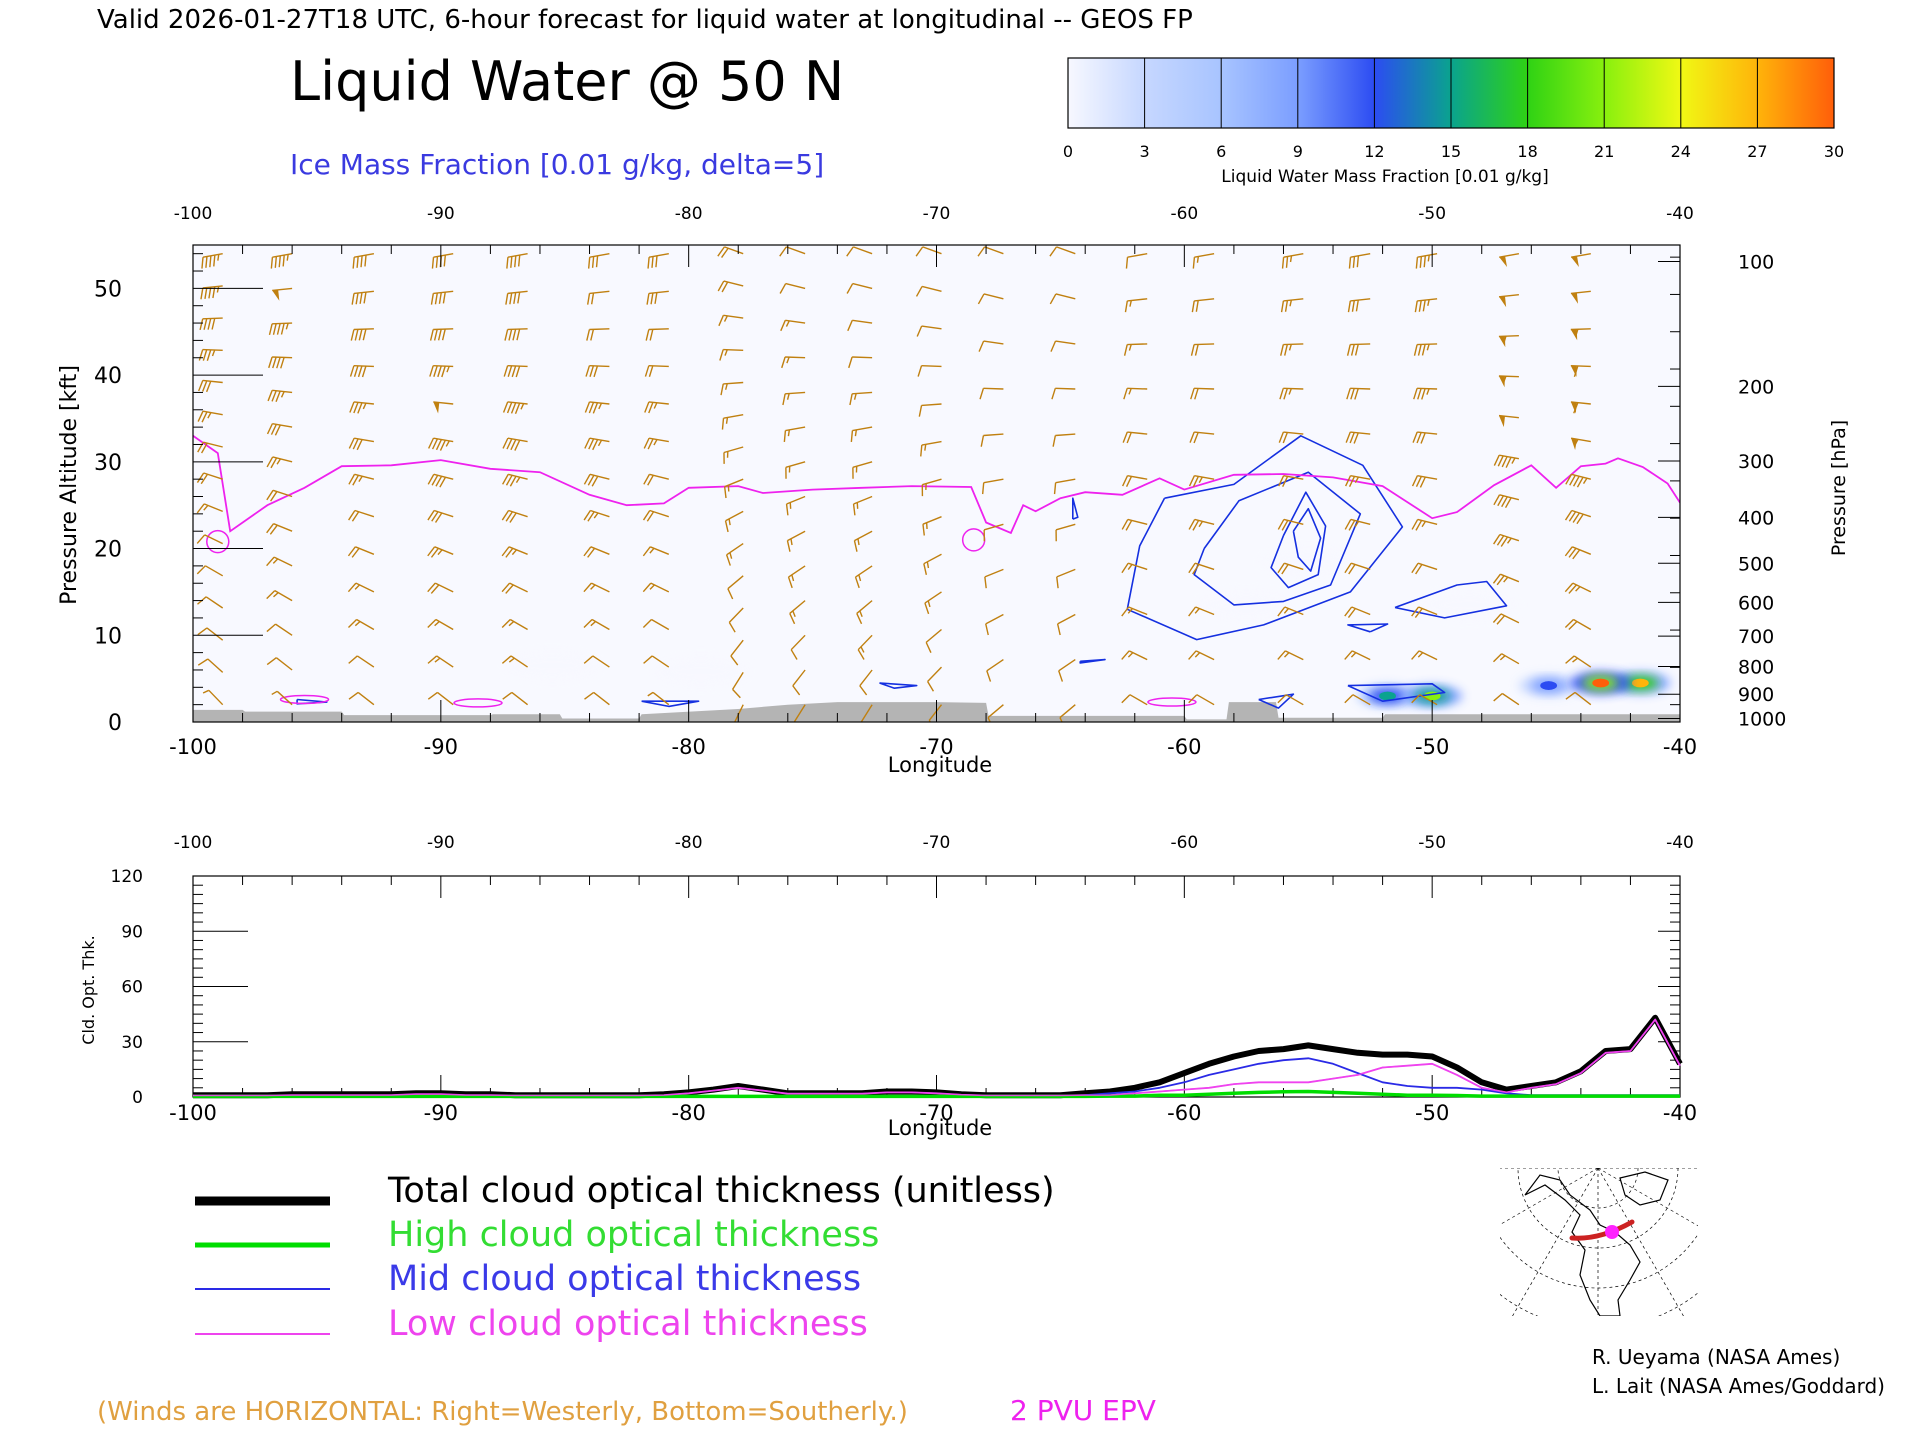 Image resolution: width=1920 pixels, height=1440 pixels. I want to click on colorbar-tick-label: 24, so click(1681, 151).